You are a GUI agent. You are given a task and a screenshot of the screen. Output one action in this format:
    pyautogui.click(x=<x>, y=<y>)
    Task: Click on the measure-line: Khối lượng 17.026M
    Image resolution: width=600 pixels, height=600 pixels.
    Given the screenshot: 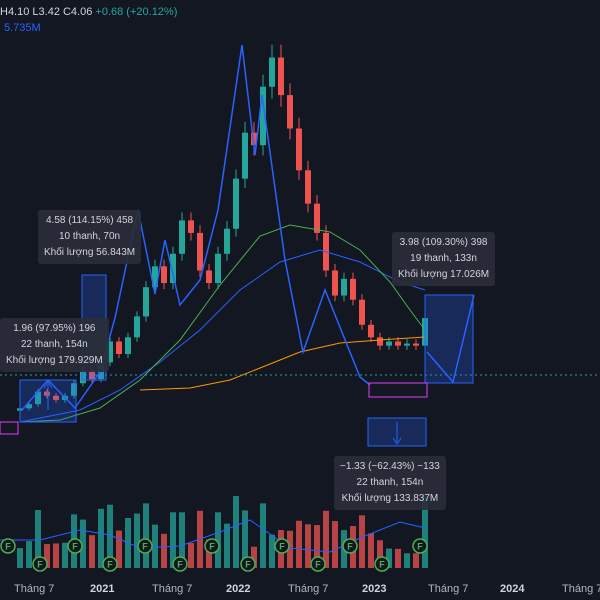 What is the action you would take?
    pyautogui.click(x=444, y=274)
    